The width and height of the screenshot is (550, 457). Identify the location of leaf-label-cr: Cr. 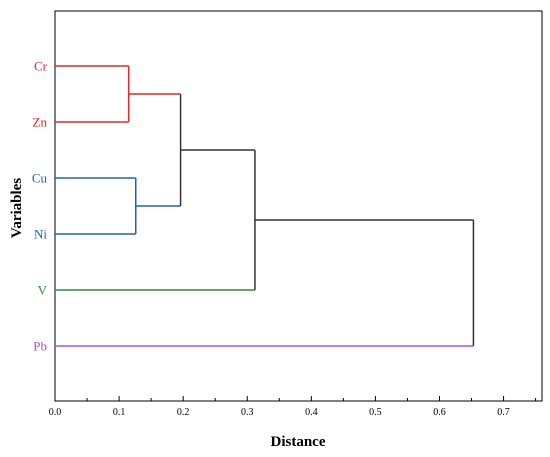
(41, 66).